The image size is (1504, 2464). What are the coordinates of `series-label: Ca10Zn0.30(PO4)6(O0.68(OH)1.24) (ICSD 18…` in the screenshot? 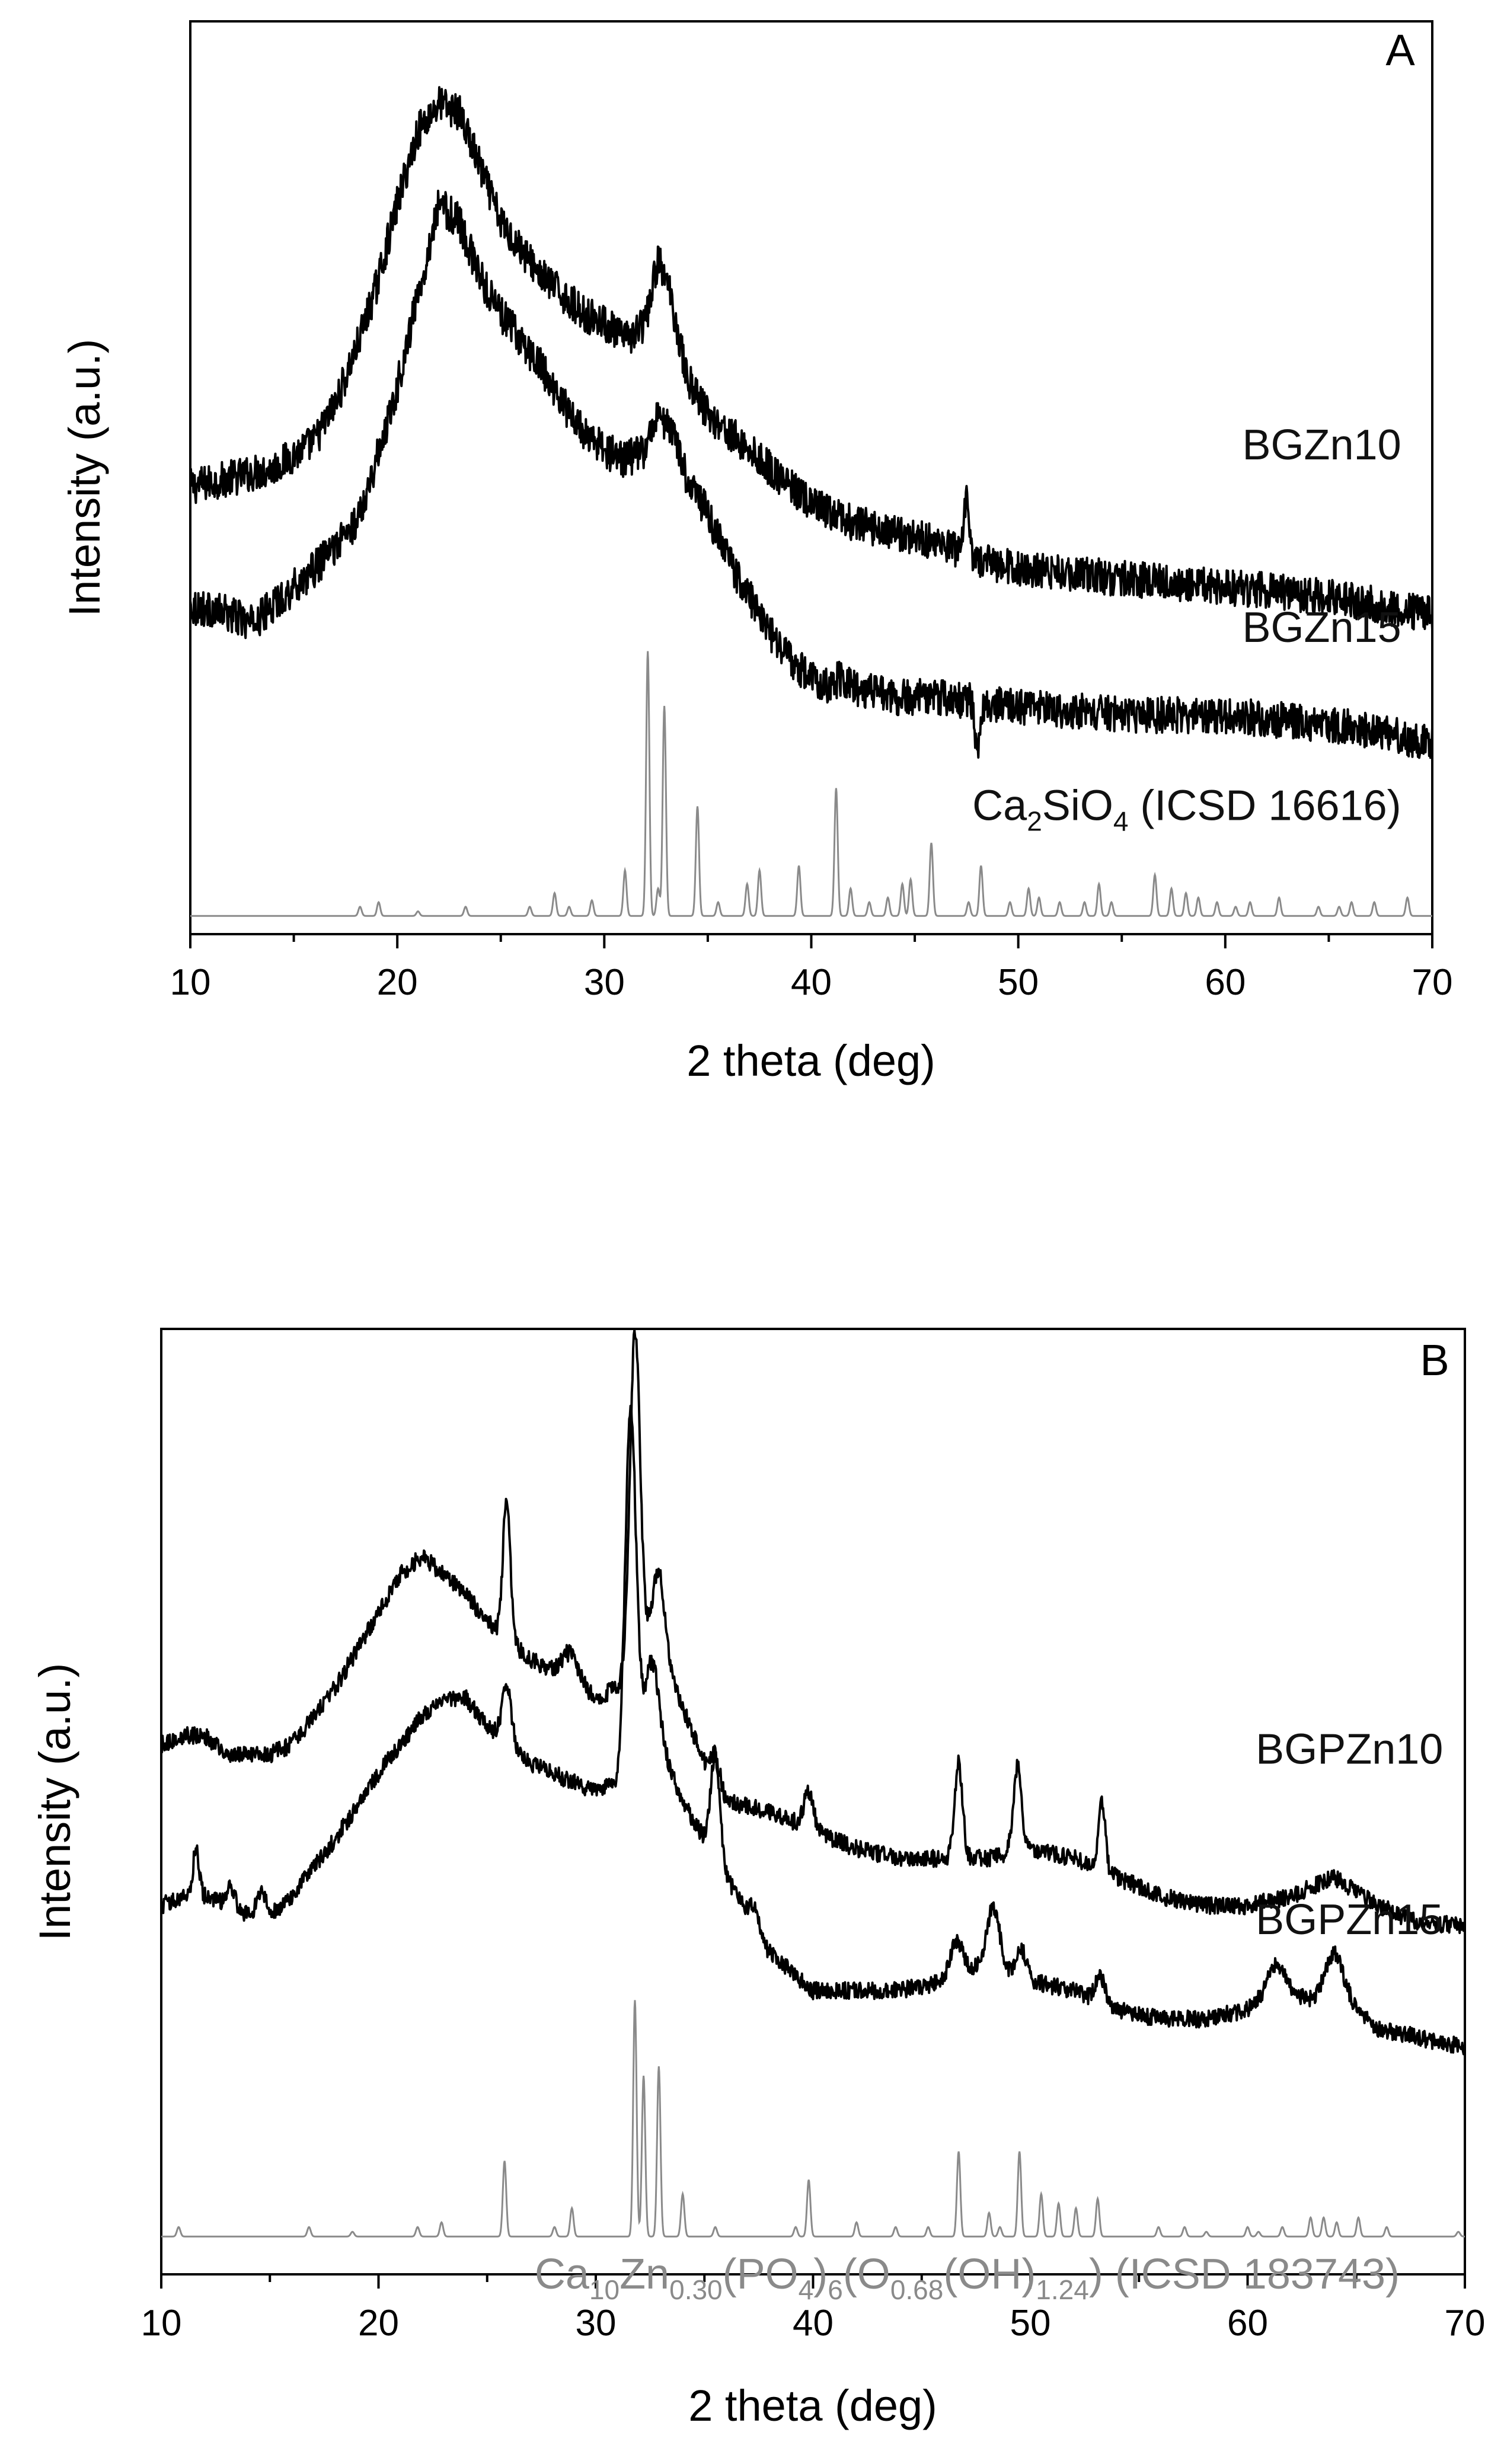 It's located at (968, 2278).